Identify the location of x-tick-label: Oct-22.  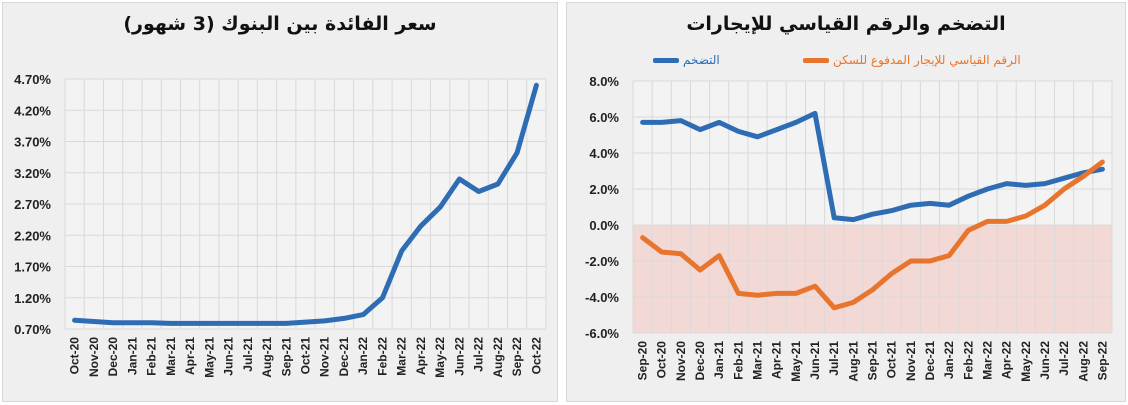
(536, 356).